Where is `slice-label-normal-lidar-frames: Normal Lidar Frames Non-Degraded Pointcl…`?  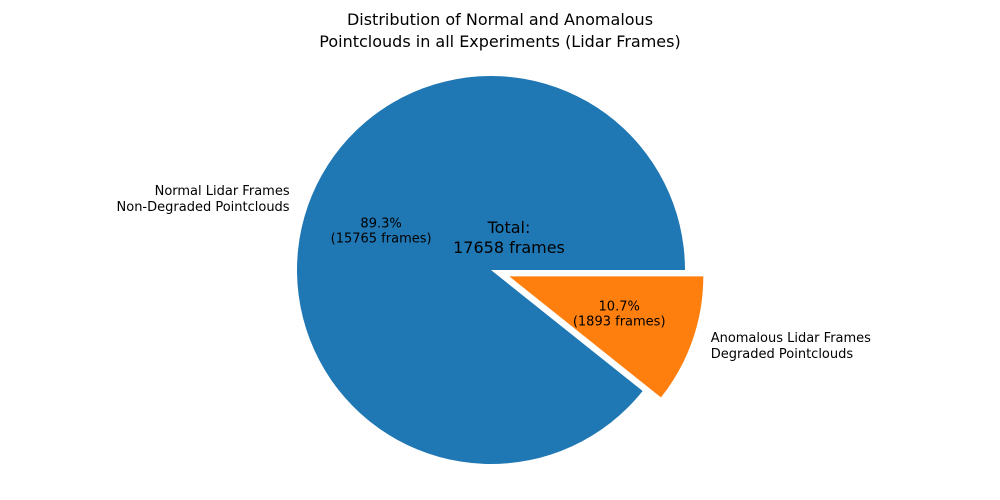
slice-label-normal-lidar-frames: Normal Lidar Frames Non-Degraded Pointcl… is located at coordinates (203, 199).